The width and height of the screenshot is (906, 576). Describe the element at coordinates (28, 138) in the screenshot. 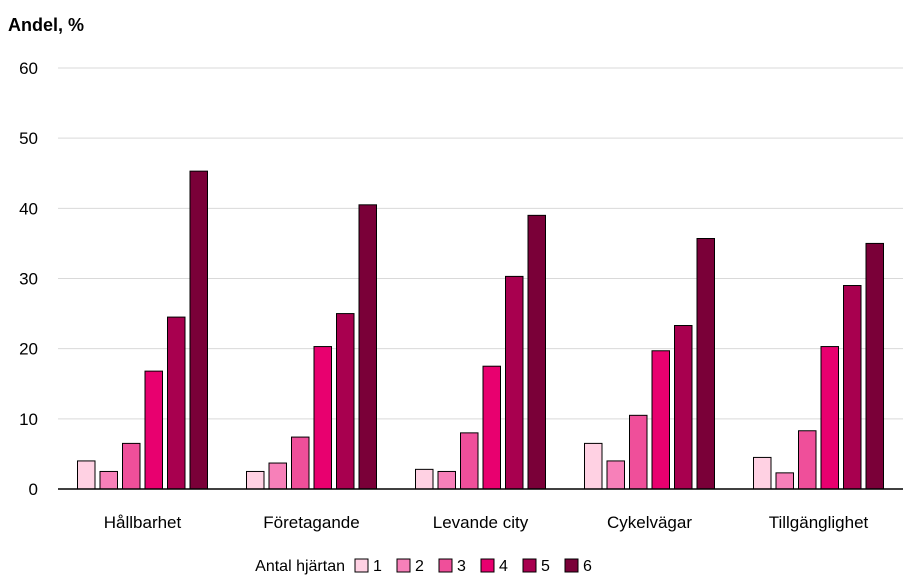

I see `y-tick-label: 50` at that location.